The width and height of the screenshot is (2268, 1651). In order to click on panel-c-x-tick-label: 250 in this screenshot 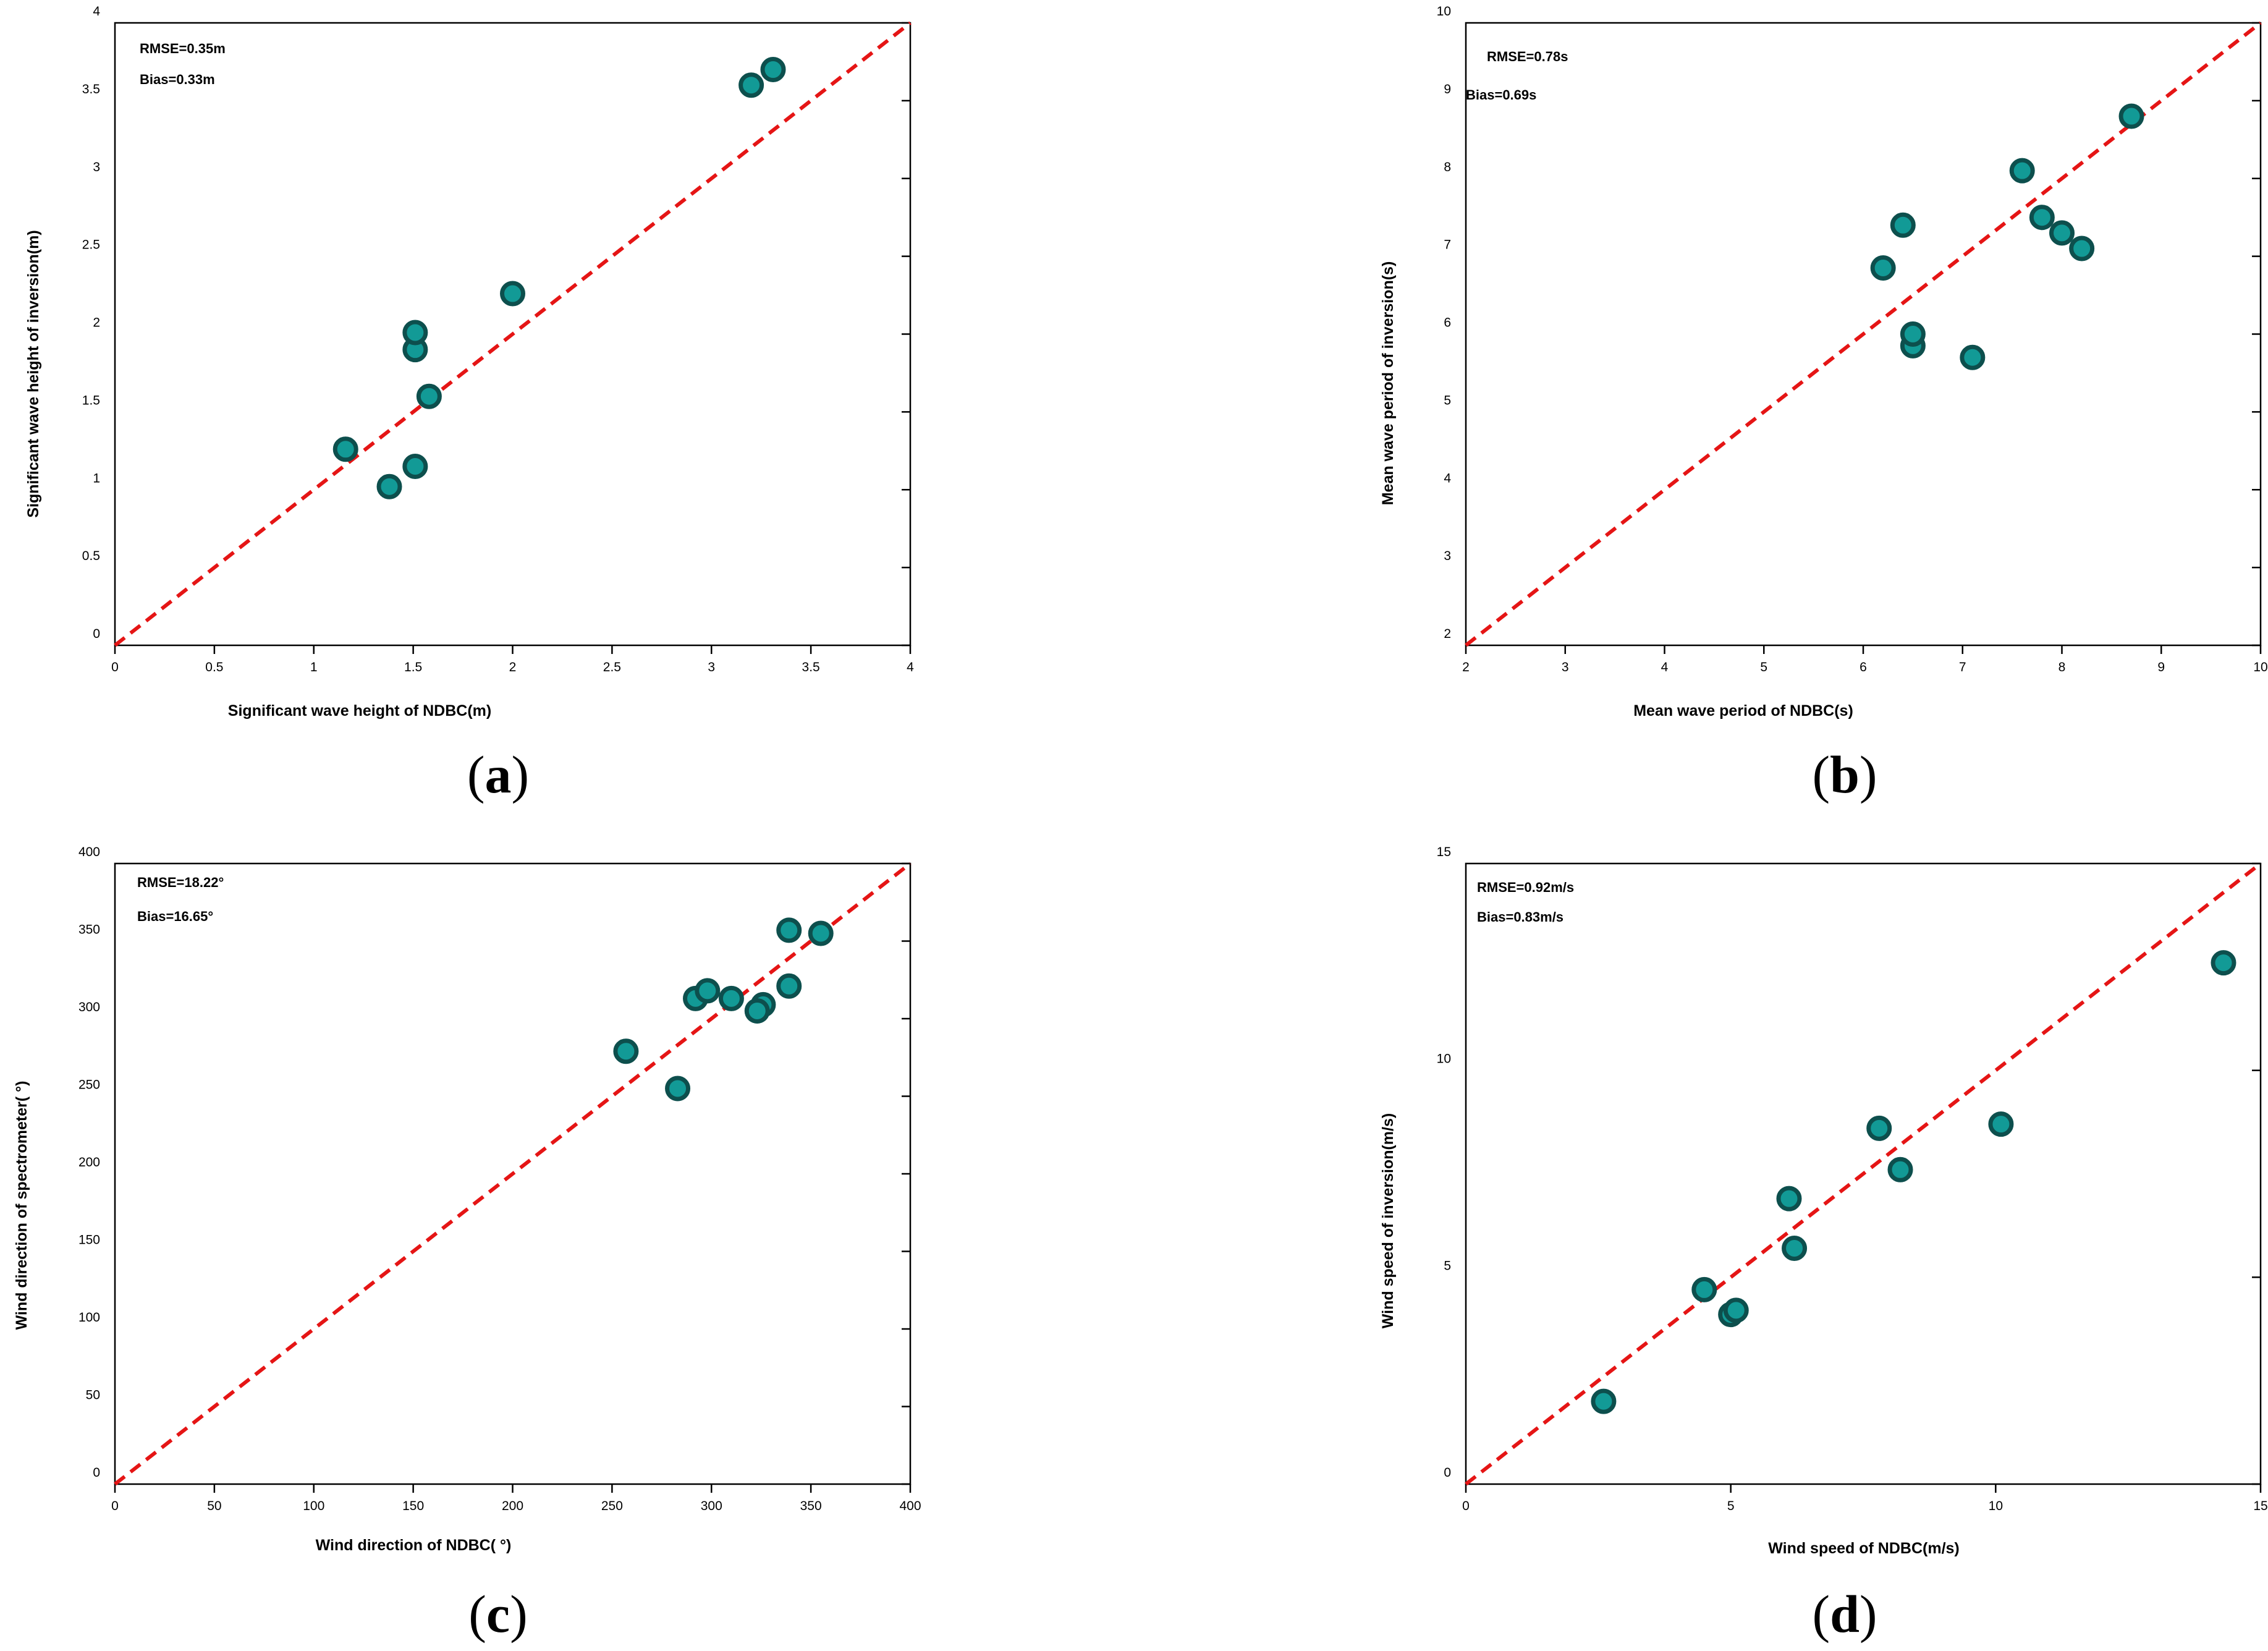, I will do `click(612, 1506)`.